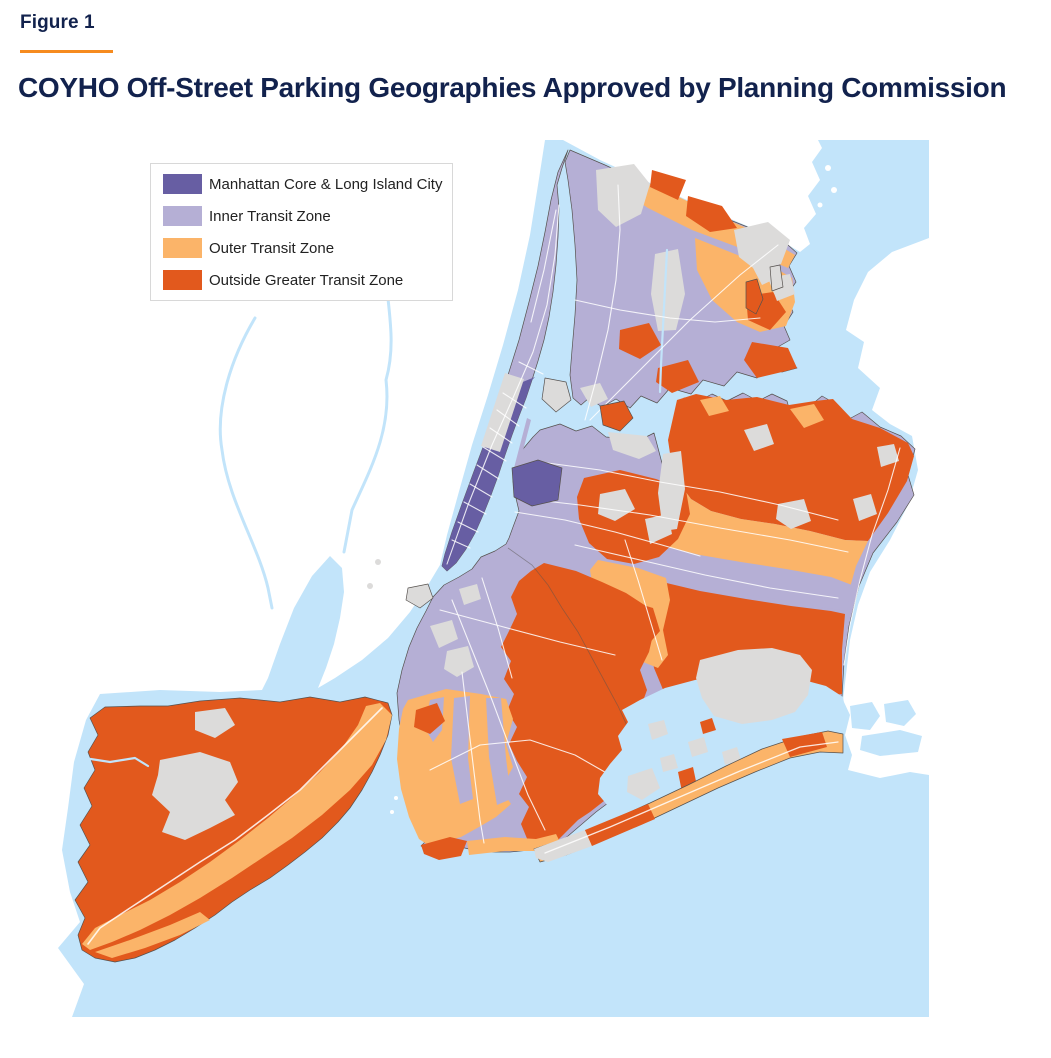 This screenshot has width=1051, height=1058. What do you see at coordinates (116, 762) in the screenshot?
I see `fresh-kills-creek` at bounding box center [116, 762].